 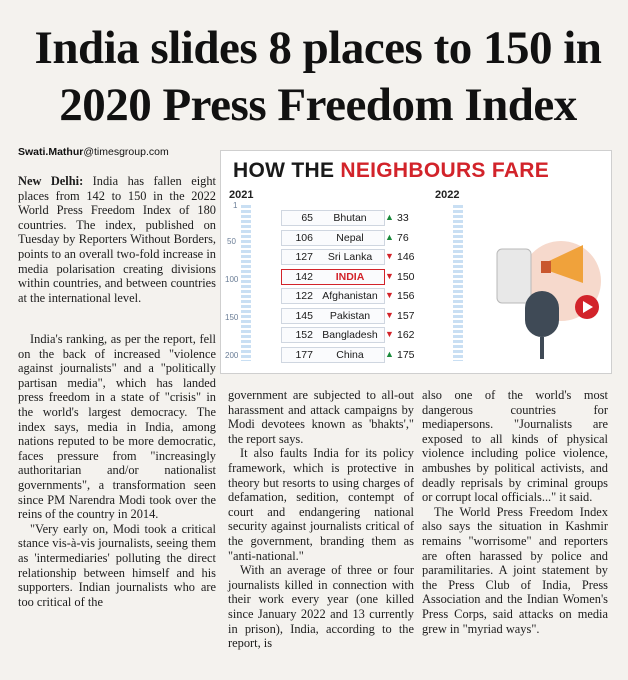 I want to click on country-row: 106 Nepal ▲ 76, so click(x=369, y=238).